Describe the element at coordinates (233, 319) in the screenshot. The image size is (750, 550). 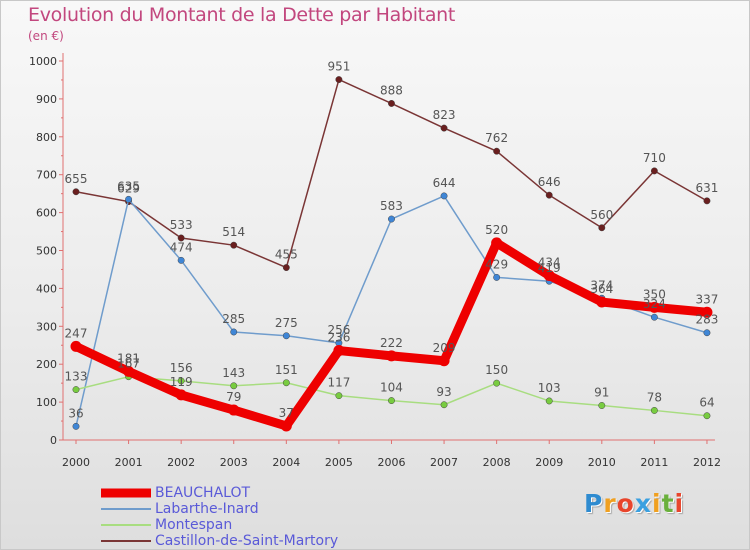
I see `data-label-labarthe-inard: 285` at that location.